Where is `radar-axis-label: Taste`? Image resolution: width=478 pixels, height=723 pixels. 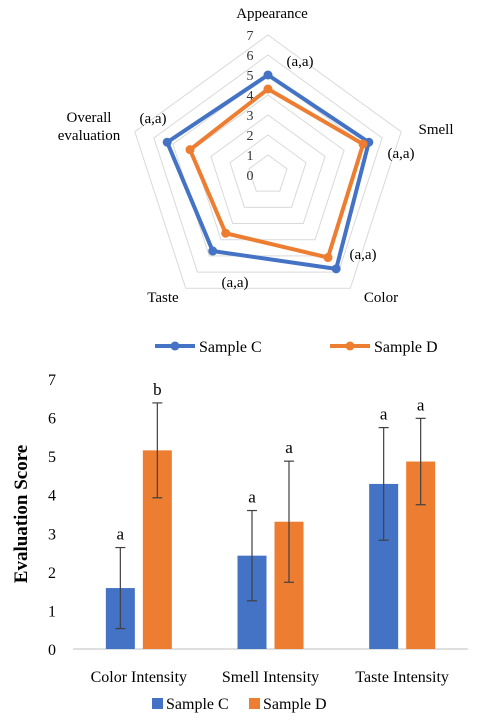 radar-axis-label: Taste is located at coordinates (163, 298).